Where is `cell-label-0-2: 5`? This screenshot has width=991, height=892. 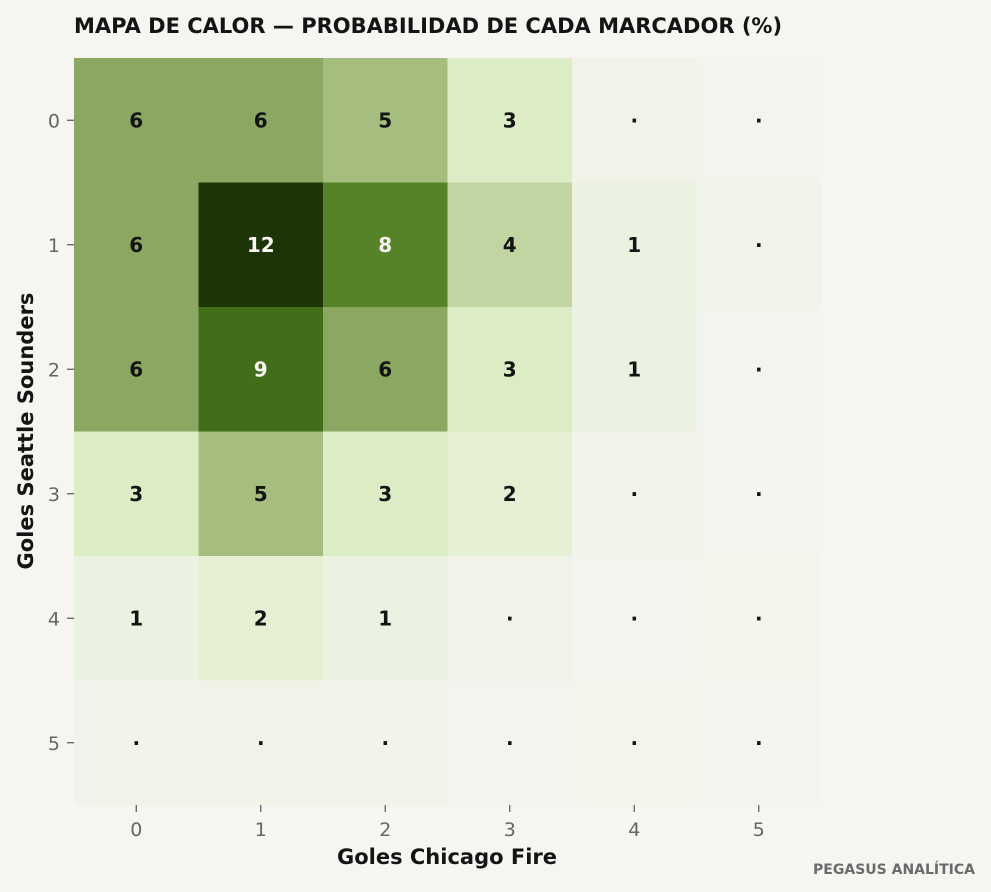 cell-label-0-2: 5 is located at coordinates (385, 120).